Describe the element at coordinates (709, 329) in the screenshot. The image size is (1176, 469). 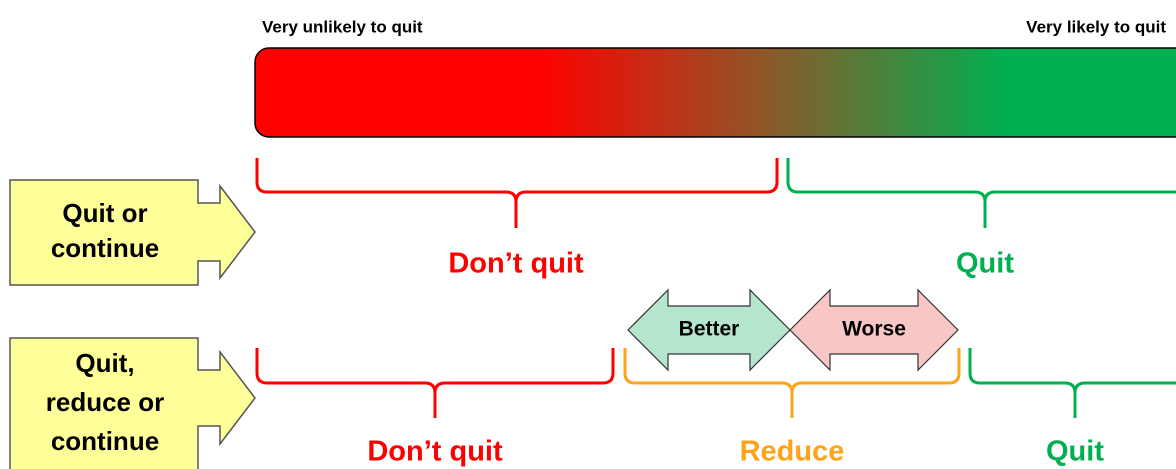
I see `arrow-label: Better` at that location.